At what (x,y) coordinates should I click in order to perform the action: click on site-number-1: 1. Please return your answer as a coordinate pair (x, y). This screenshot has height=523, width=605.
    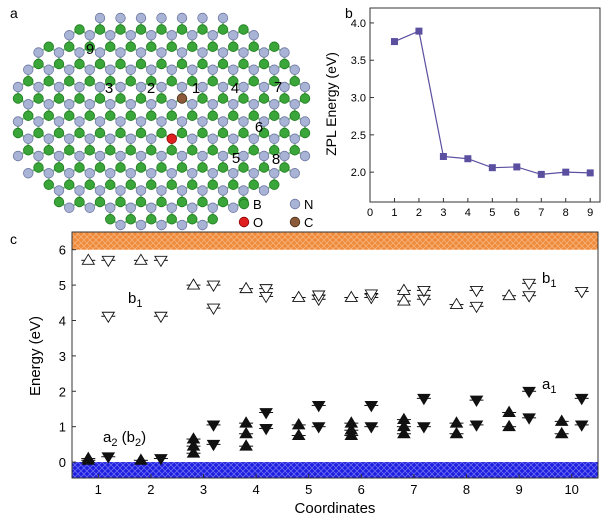
    Looking at the image, I should click on (196, 88).